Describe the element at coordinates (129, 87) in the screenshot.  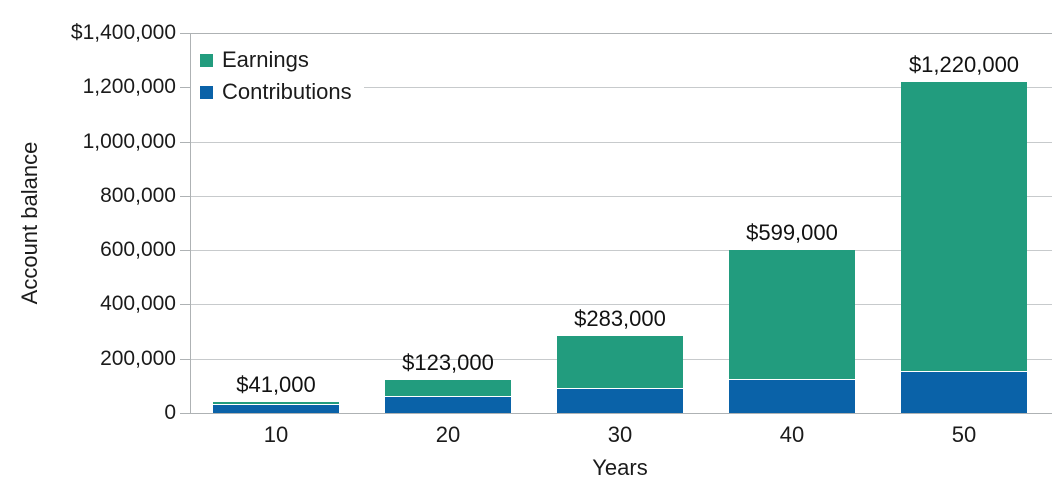
I see `y-tick-label: 1,200,000` at that location.